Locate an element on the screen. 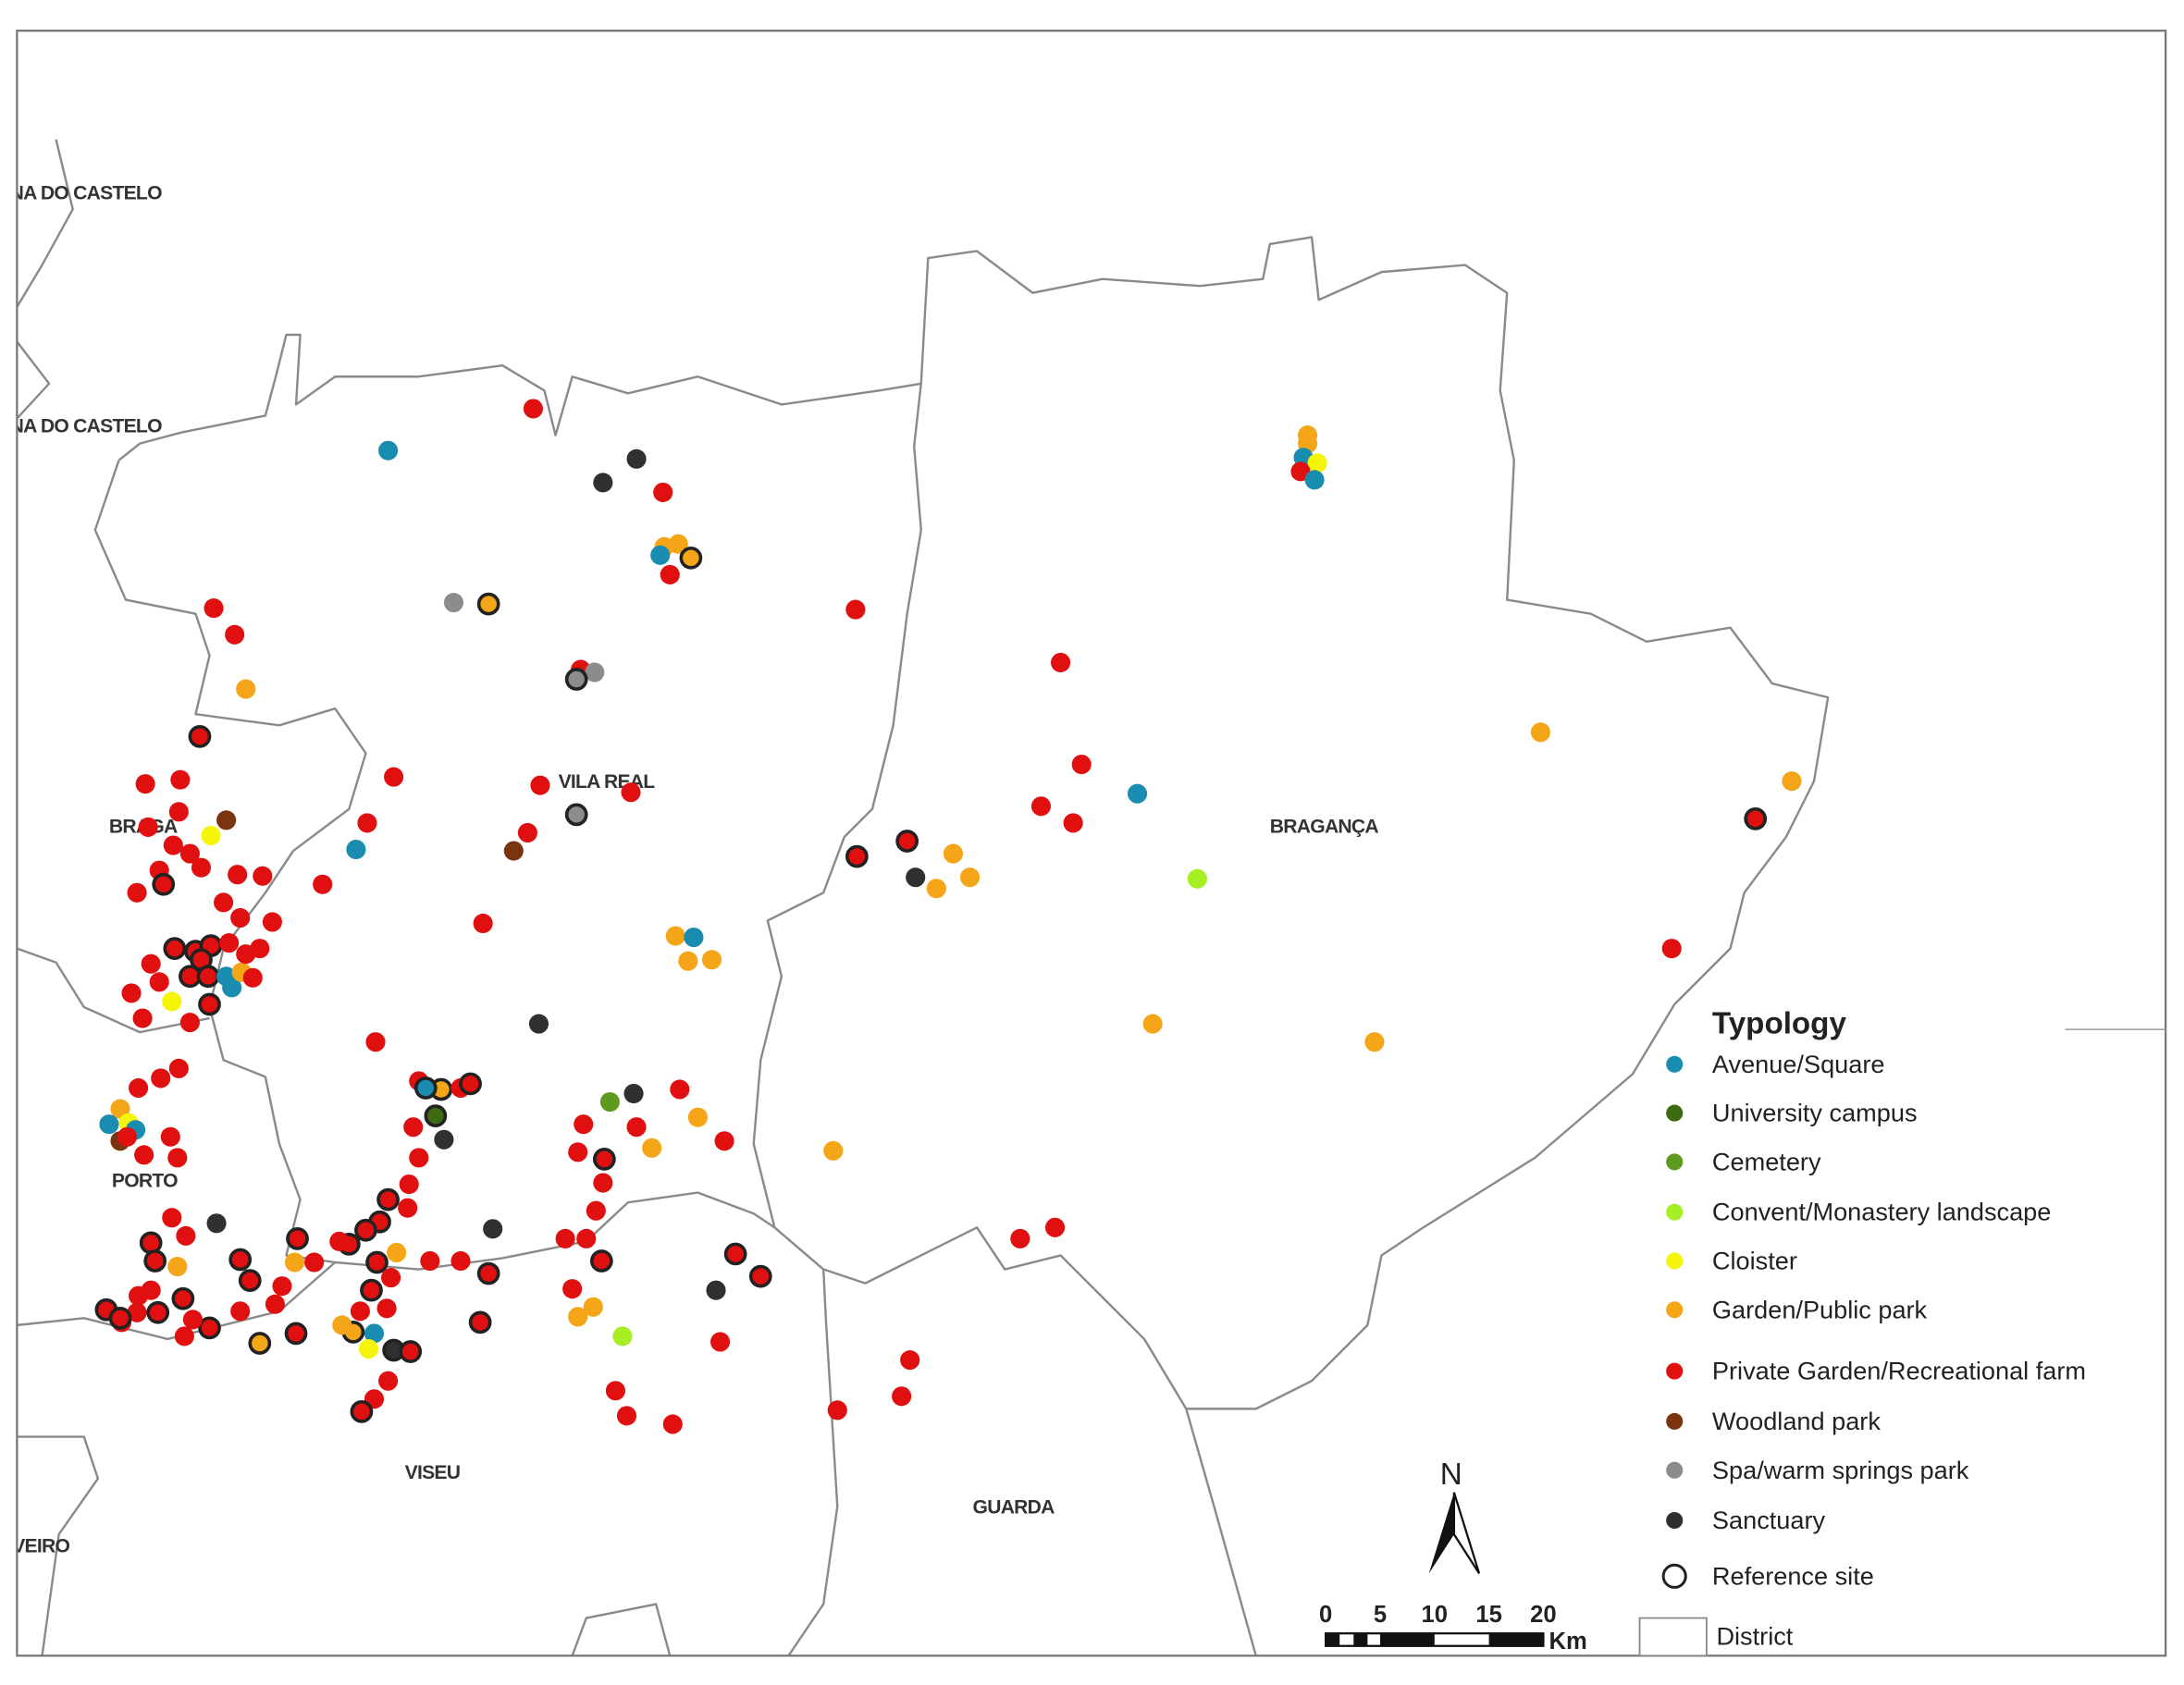  legend-label: Spa/warm springs park is located at coordinates (1840, 1470).